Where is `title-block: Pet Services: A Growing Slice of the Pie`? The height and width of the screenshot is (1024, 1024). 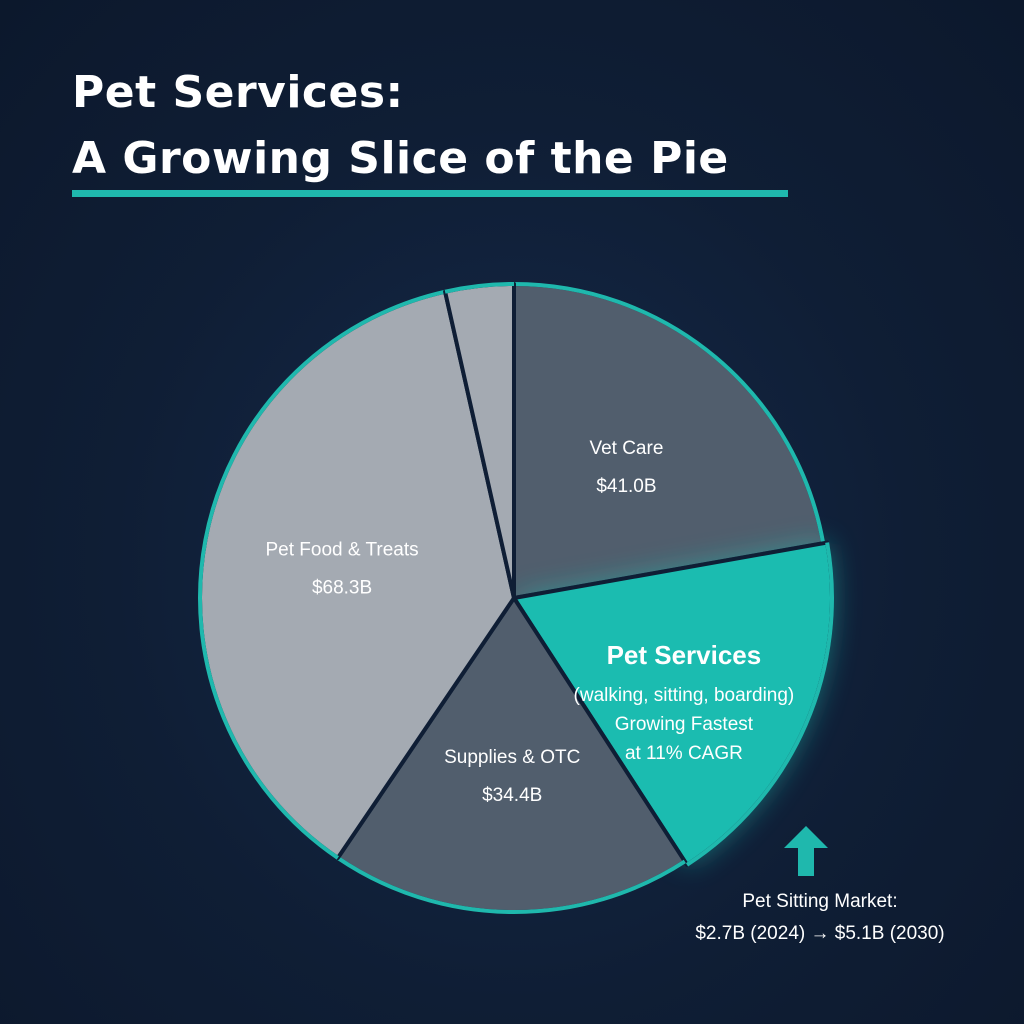
title-block: Pet Services: A Growing Slice of the Pie is located at coordinates (432, 126).